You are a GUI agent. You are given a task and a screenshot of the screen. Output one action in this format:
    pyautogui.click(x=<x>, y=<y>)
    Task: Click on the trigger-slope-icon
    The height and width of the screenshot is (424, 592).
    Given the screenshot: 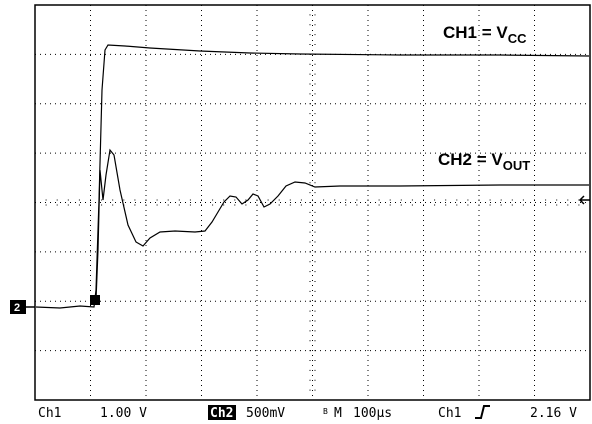 What is the action you would take?
    pyautogui.click(x=482, y=412)
    